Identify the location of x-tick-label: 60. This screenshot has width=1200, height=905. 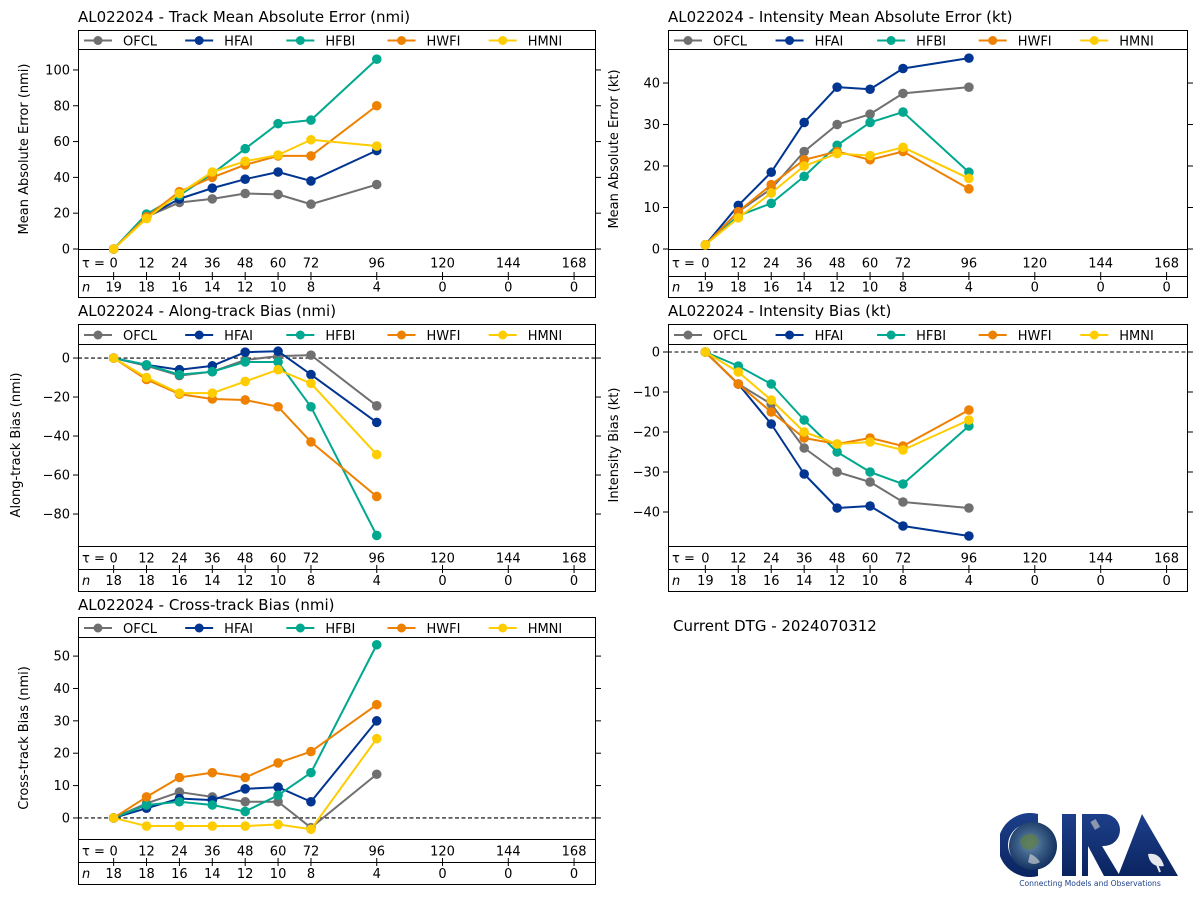
(278, 852).